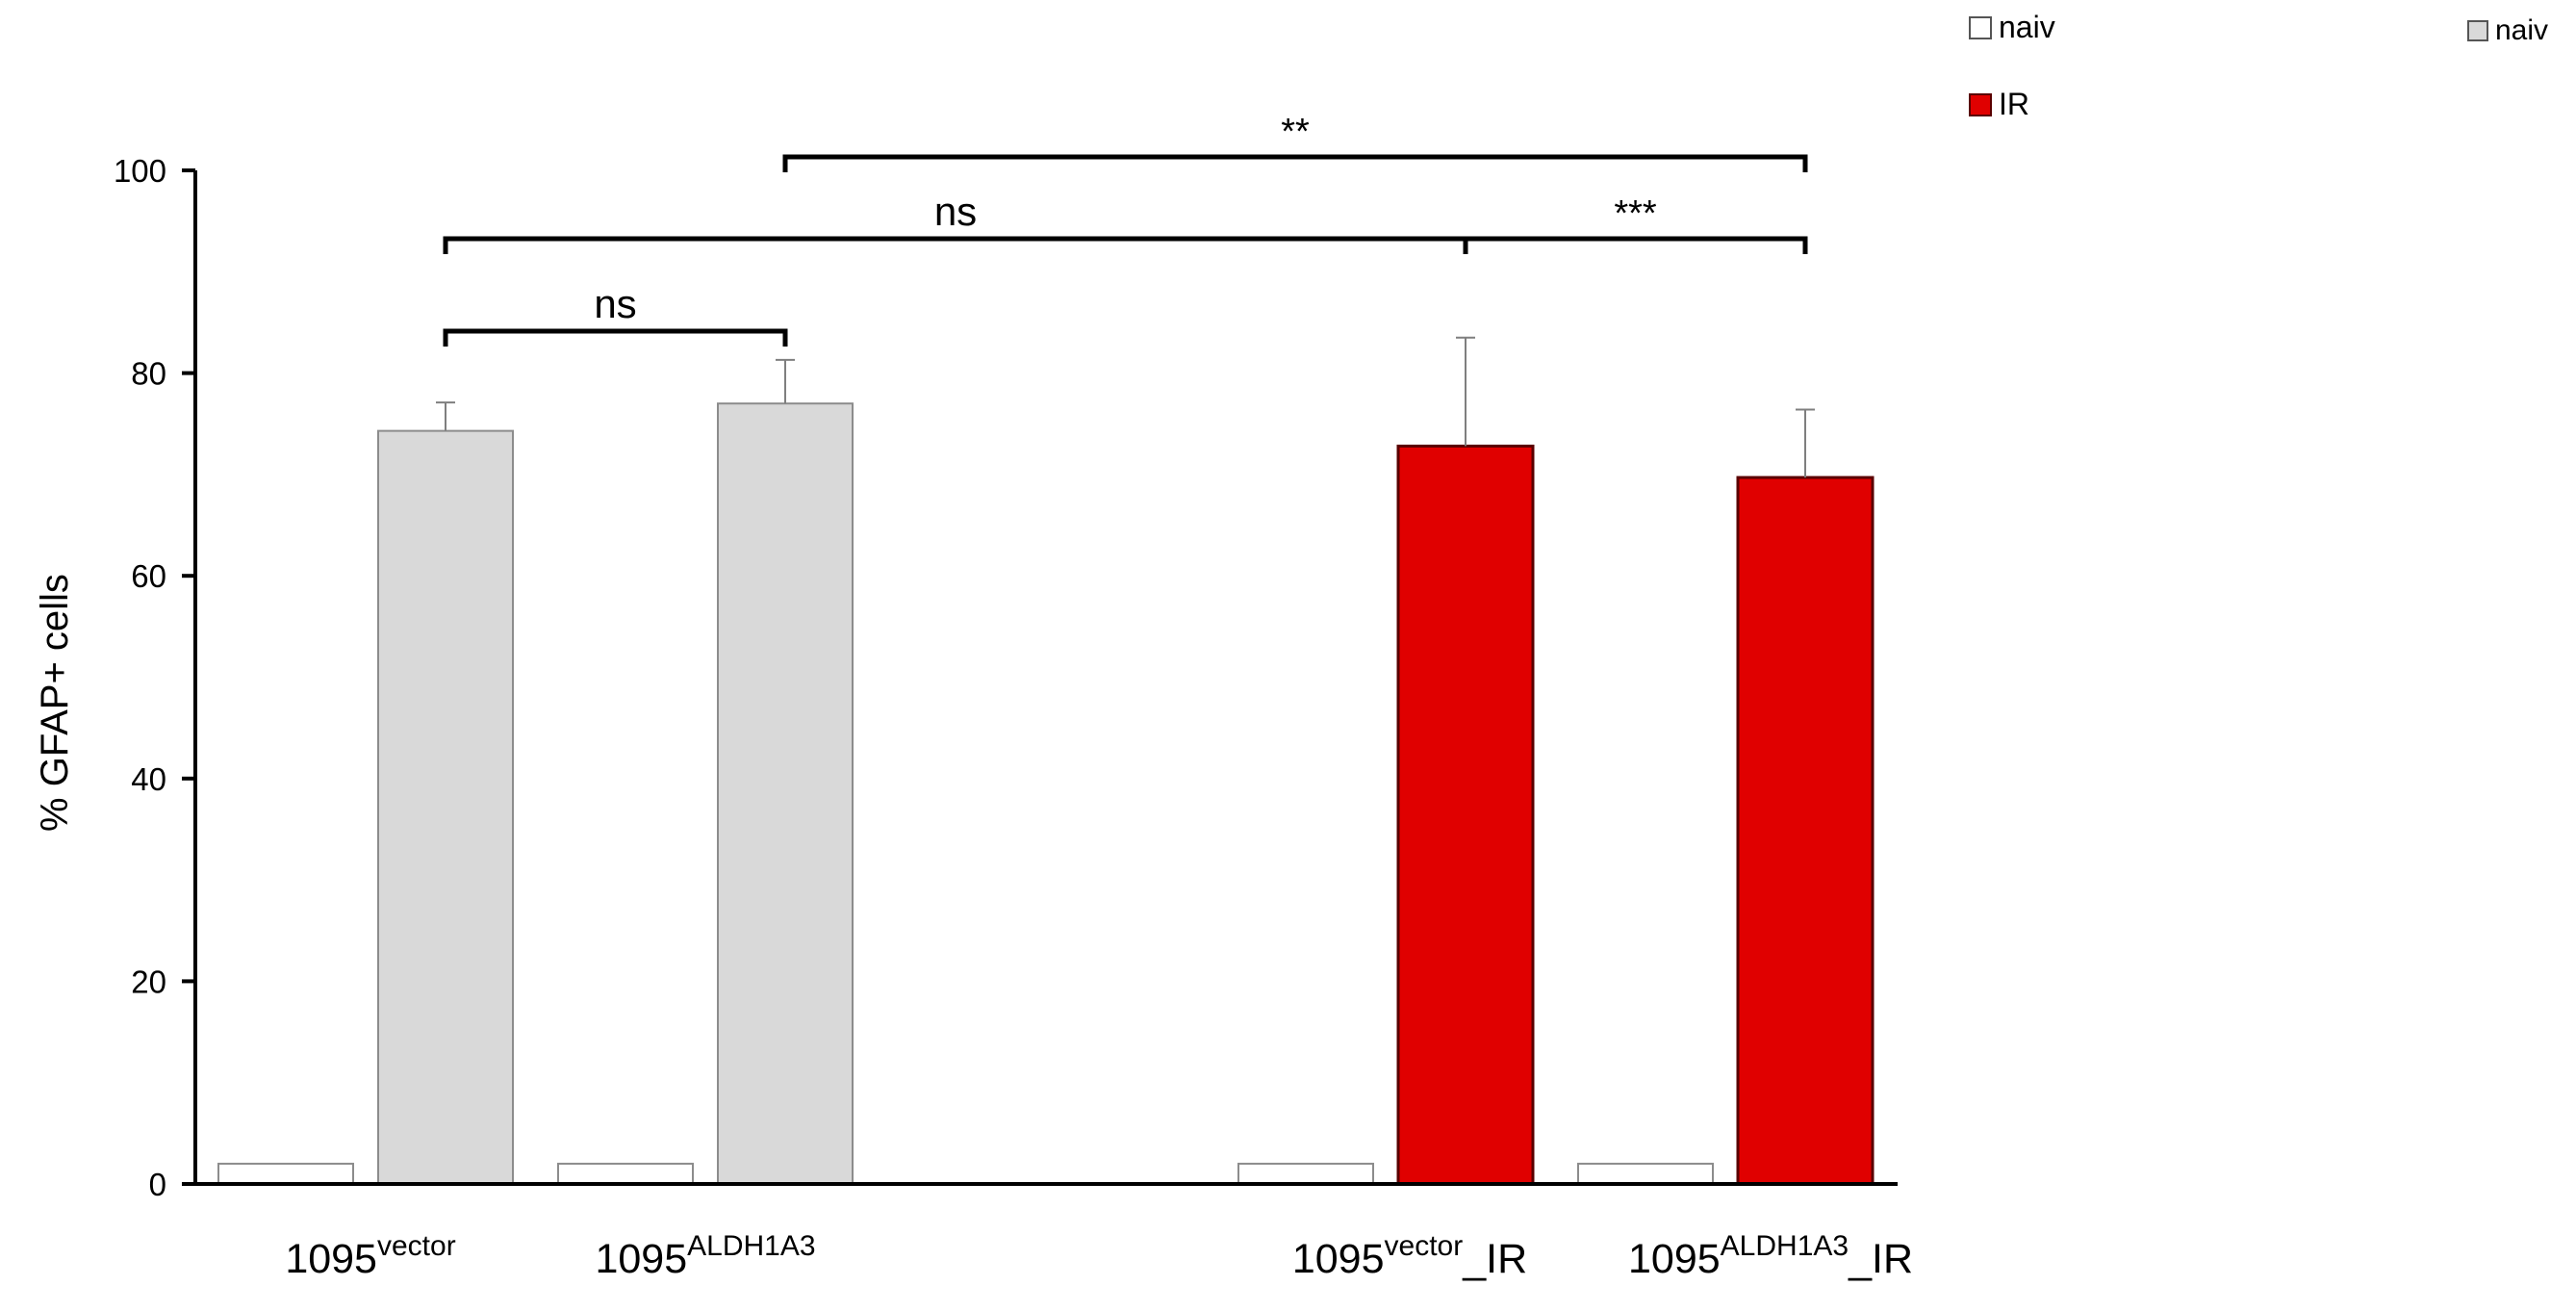 This screenshot has width=2576, height=1312. I want to click on y-tick-label: 40, so click(148, 779).